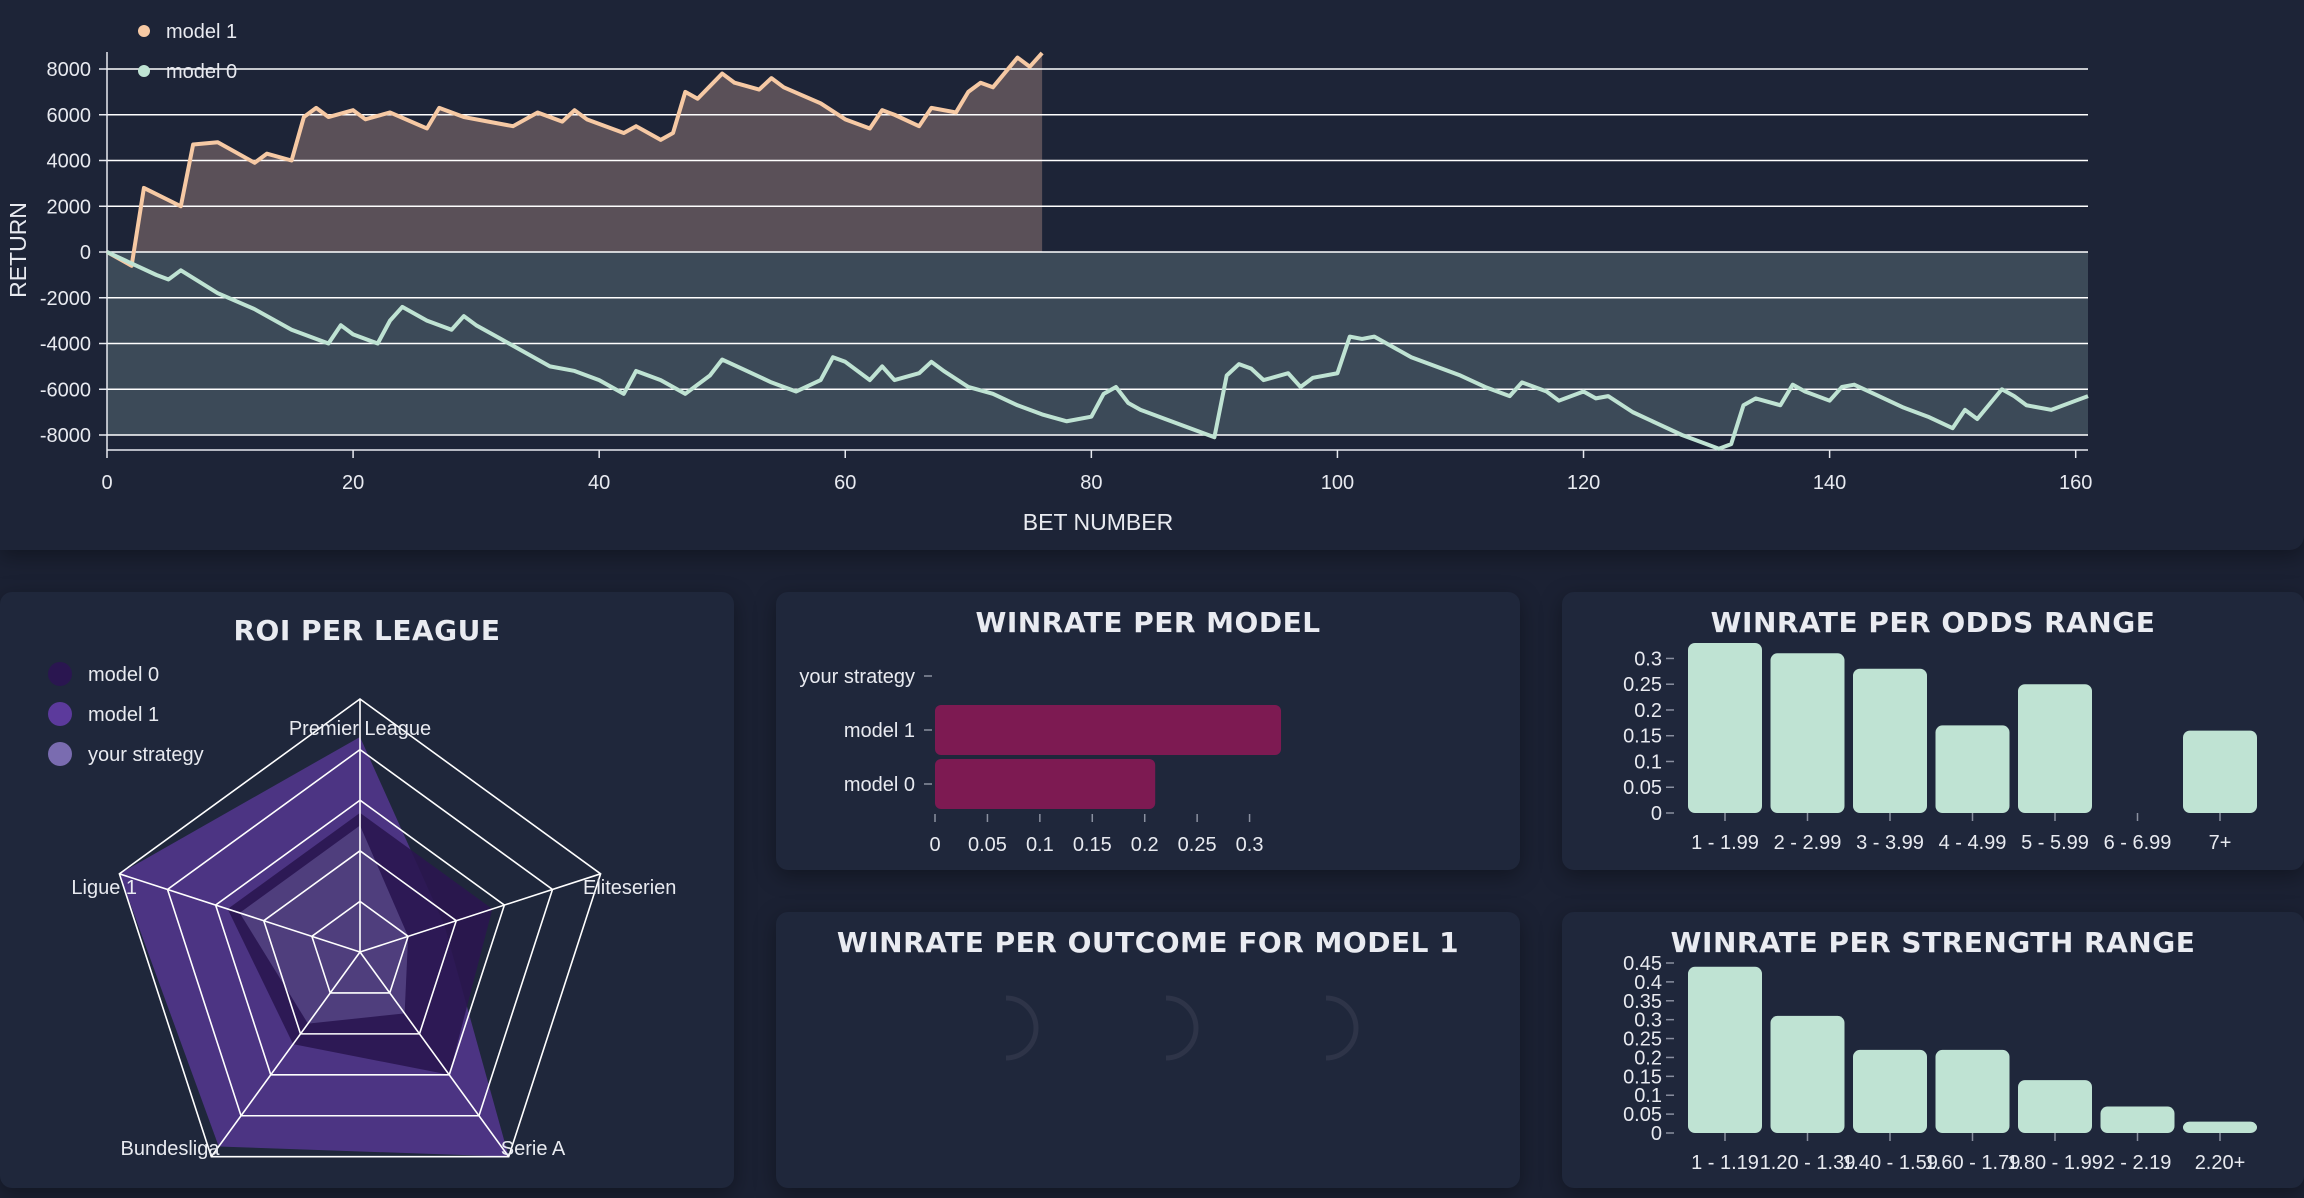 The image size is (2304, 1198). Describe the element at coordinates (18, 250) in the screenshot. I see `y-axis-label: RETURN` at that location.